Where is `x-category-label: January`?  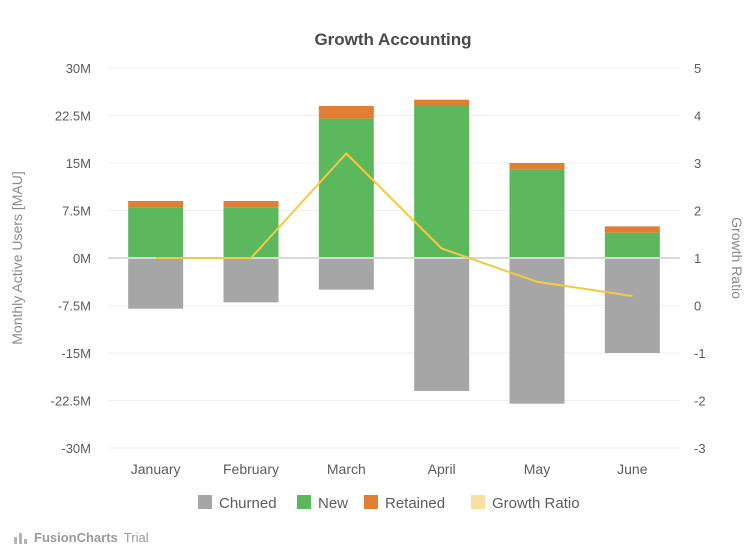
x-category-label: January is located at coordinates (156, 469).